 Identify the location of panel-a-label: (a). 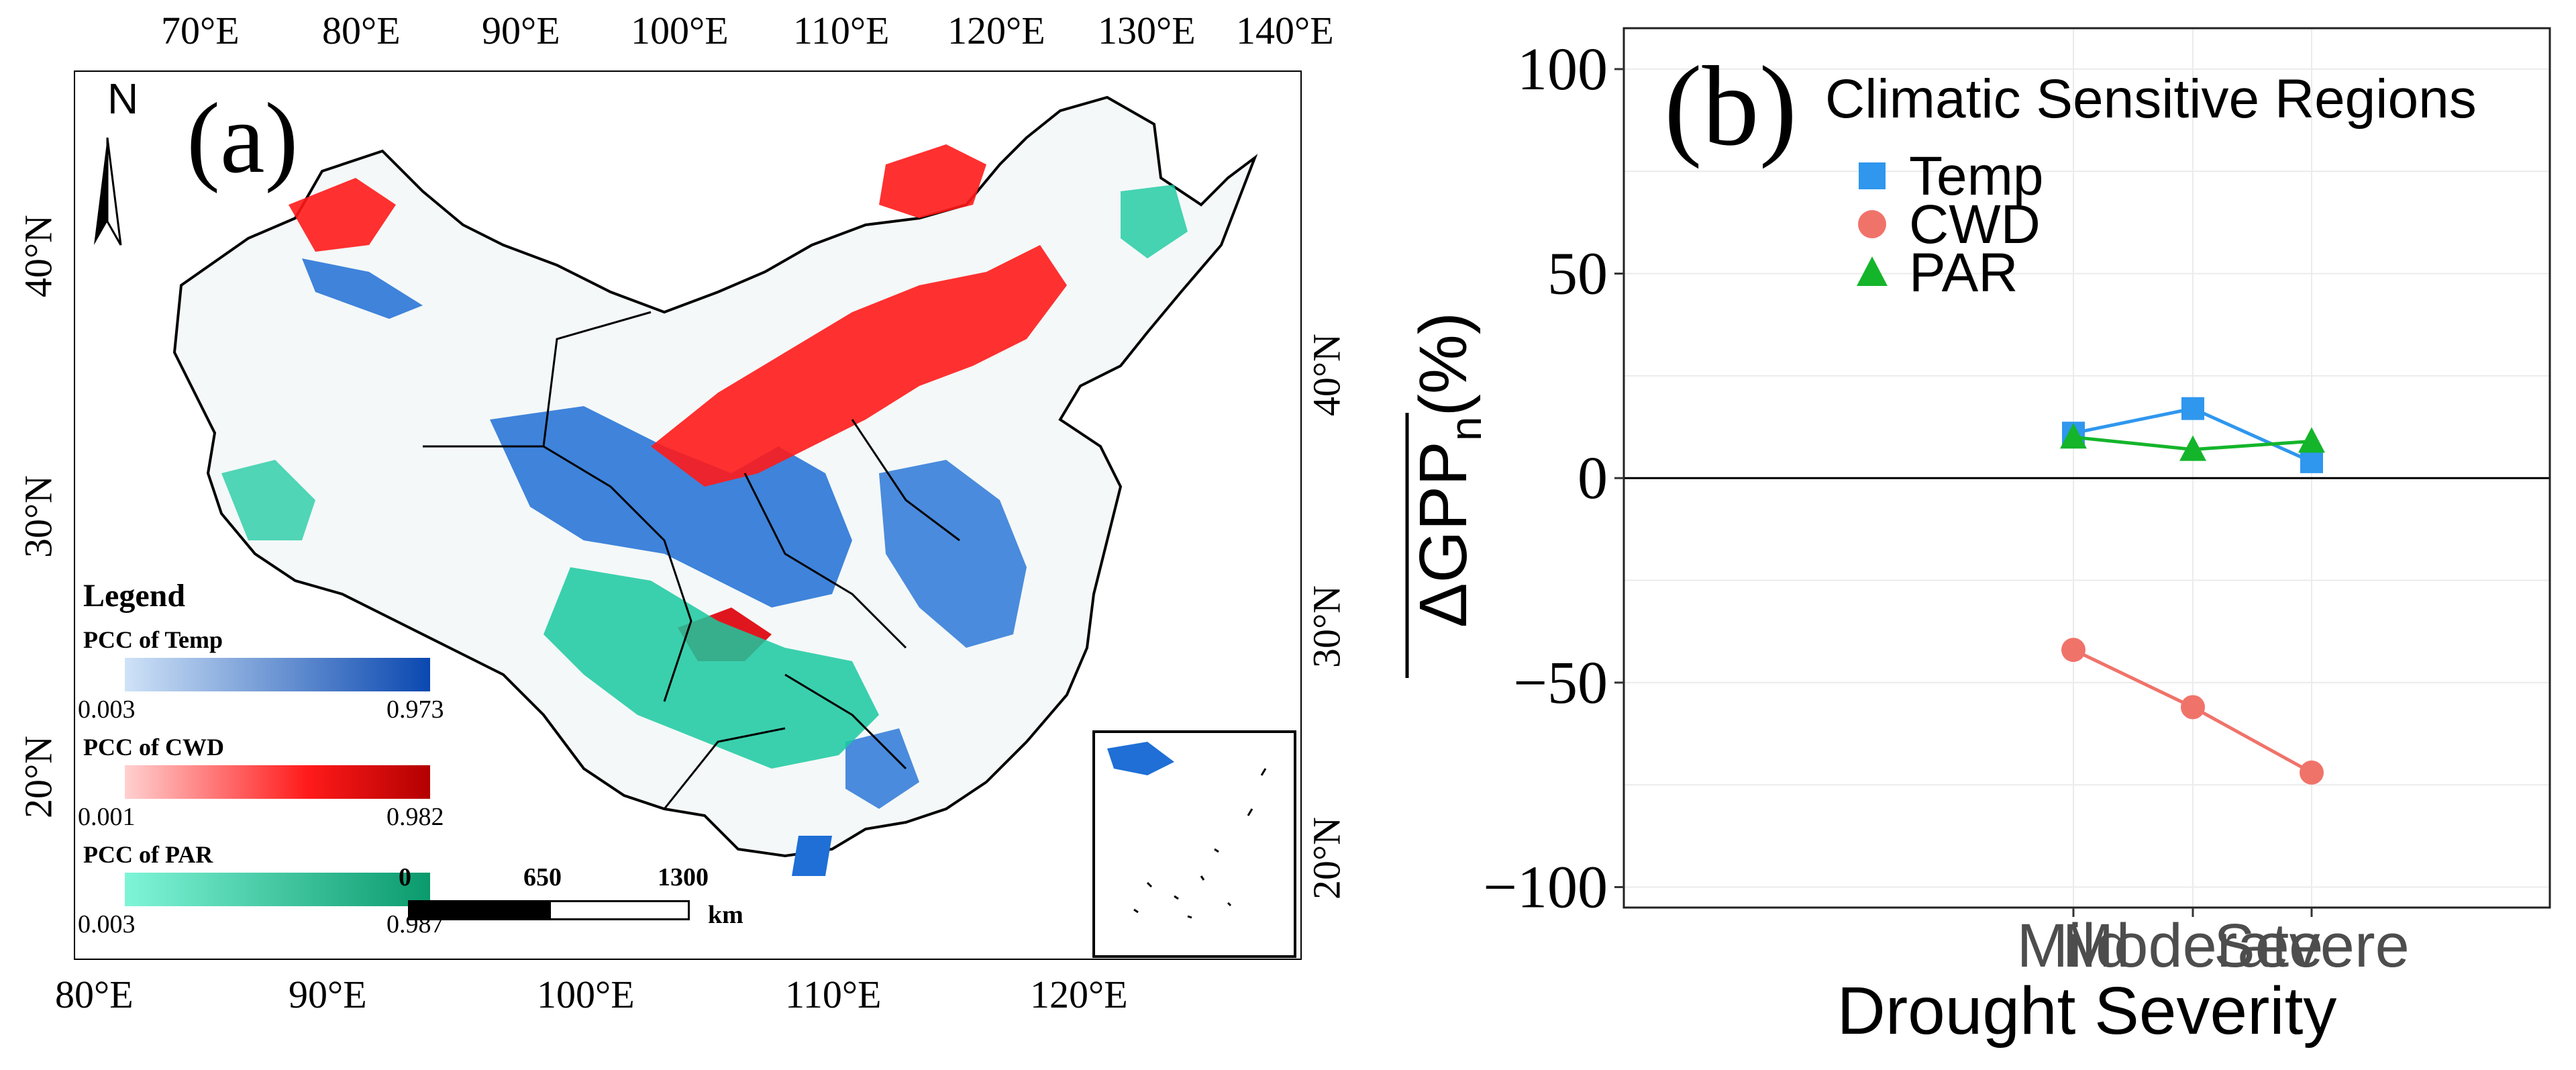
(243, 138).